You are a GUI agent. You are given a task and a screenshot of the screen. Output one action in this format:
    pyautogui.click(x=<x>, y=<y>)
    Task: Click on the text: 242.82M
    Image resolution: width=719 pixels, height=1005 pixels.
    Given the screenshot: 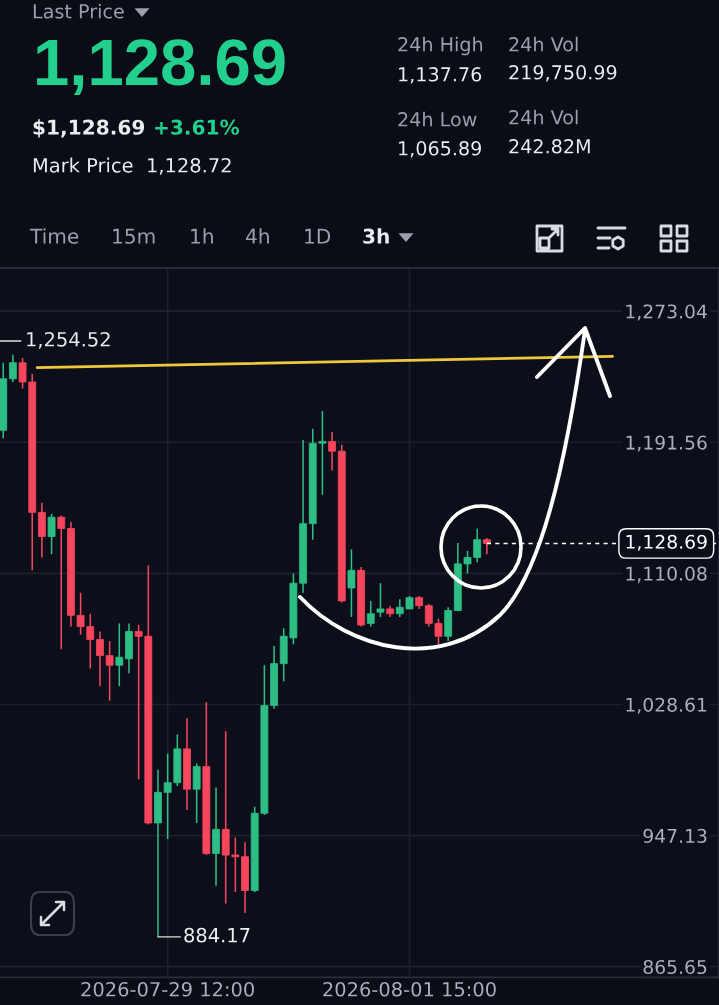 What is the action you would take?
    pyautogui.click(x=549, y=146)
    